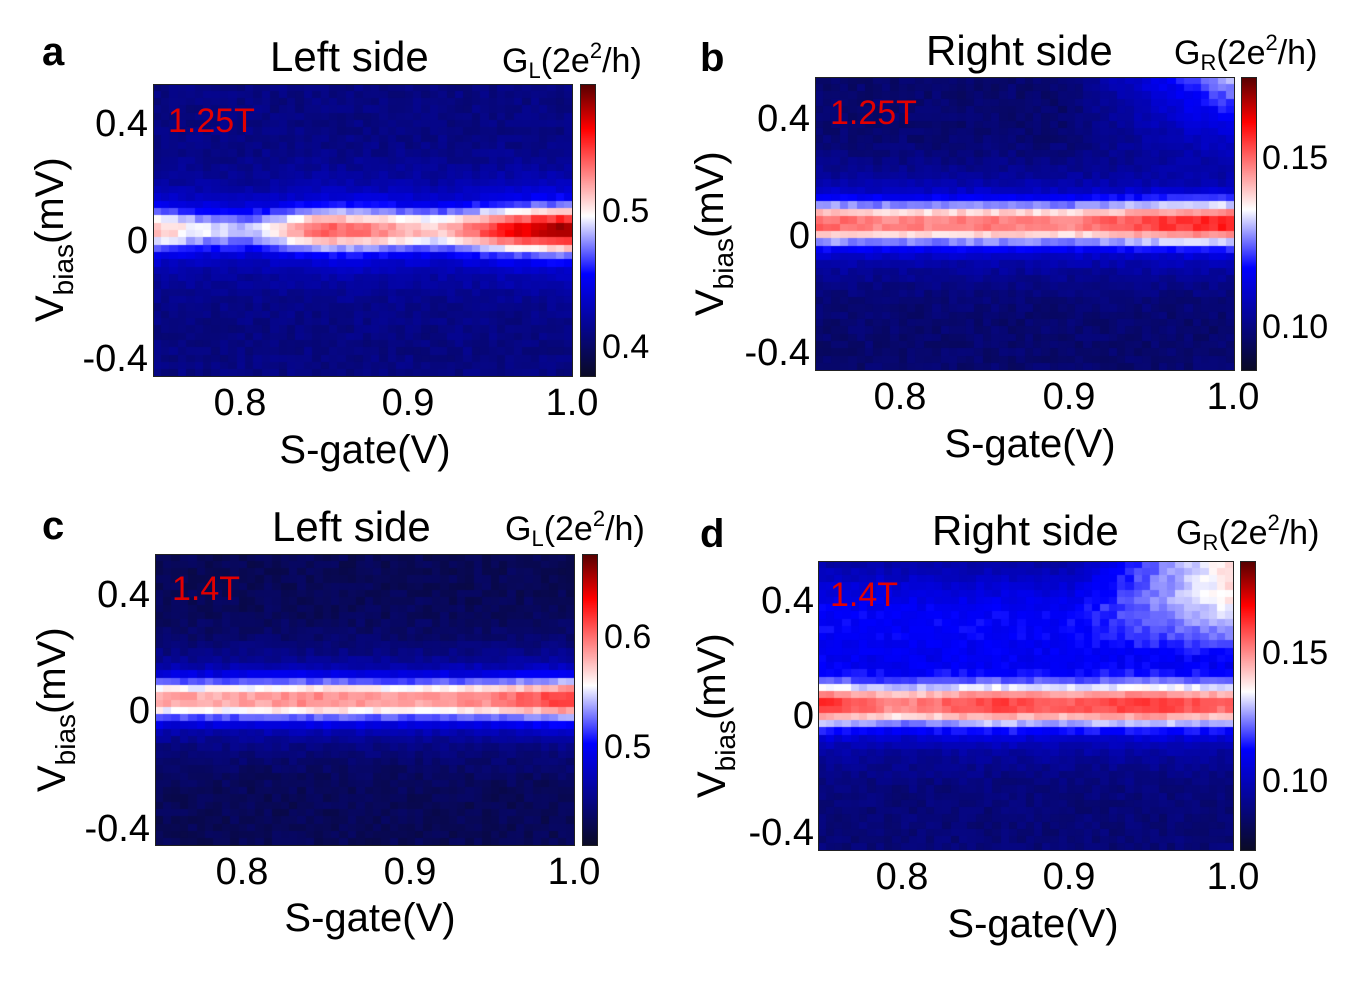  I want to click on panel-letter: a, so click(53, 52).